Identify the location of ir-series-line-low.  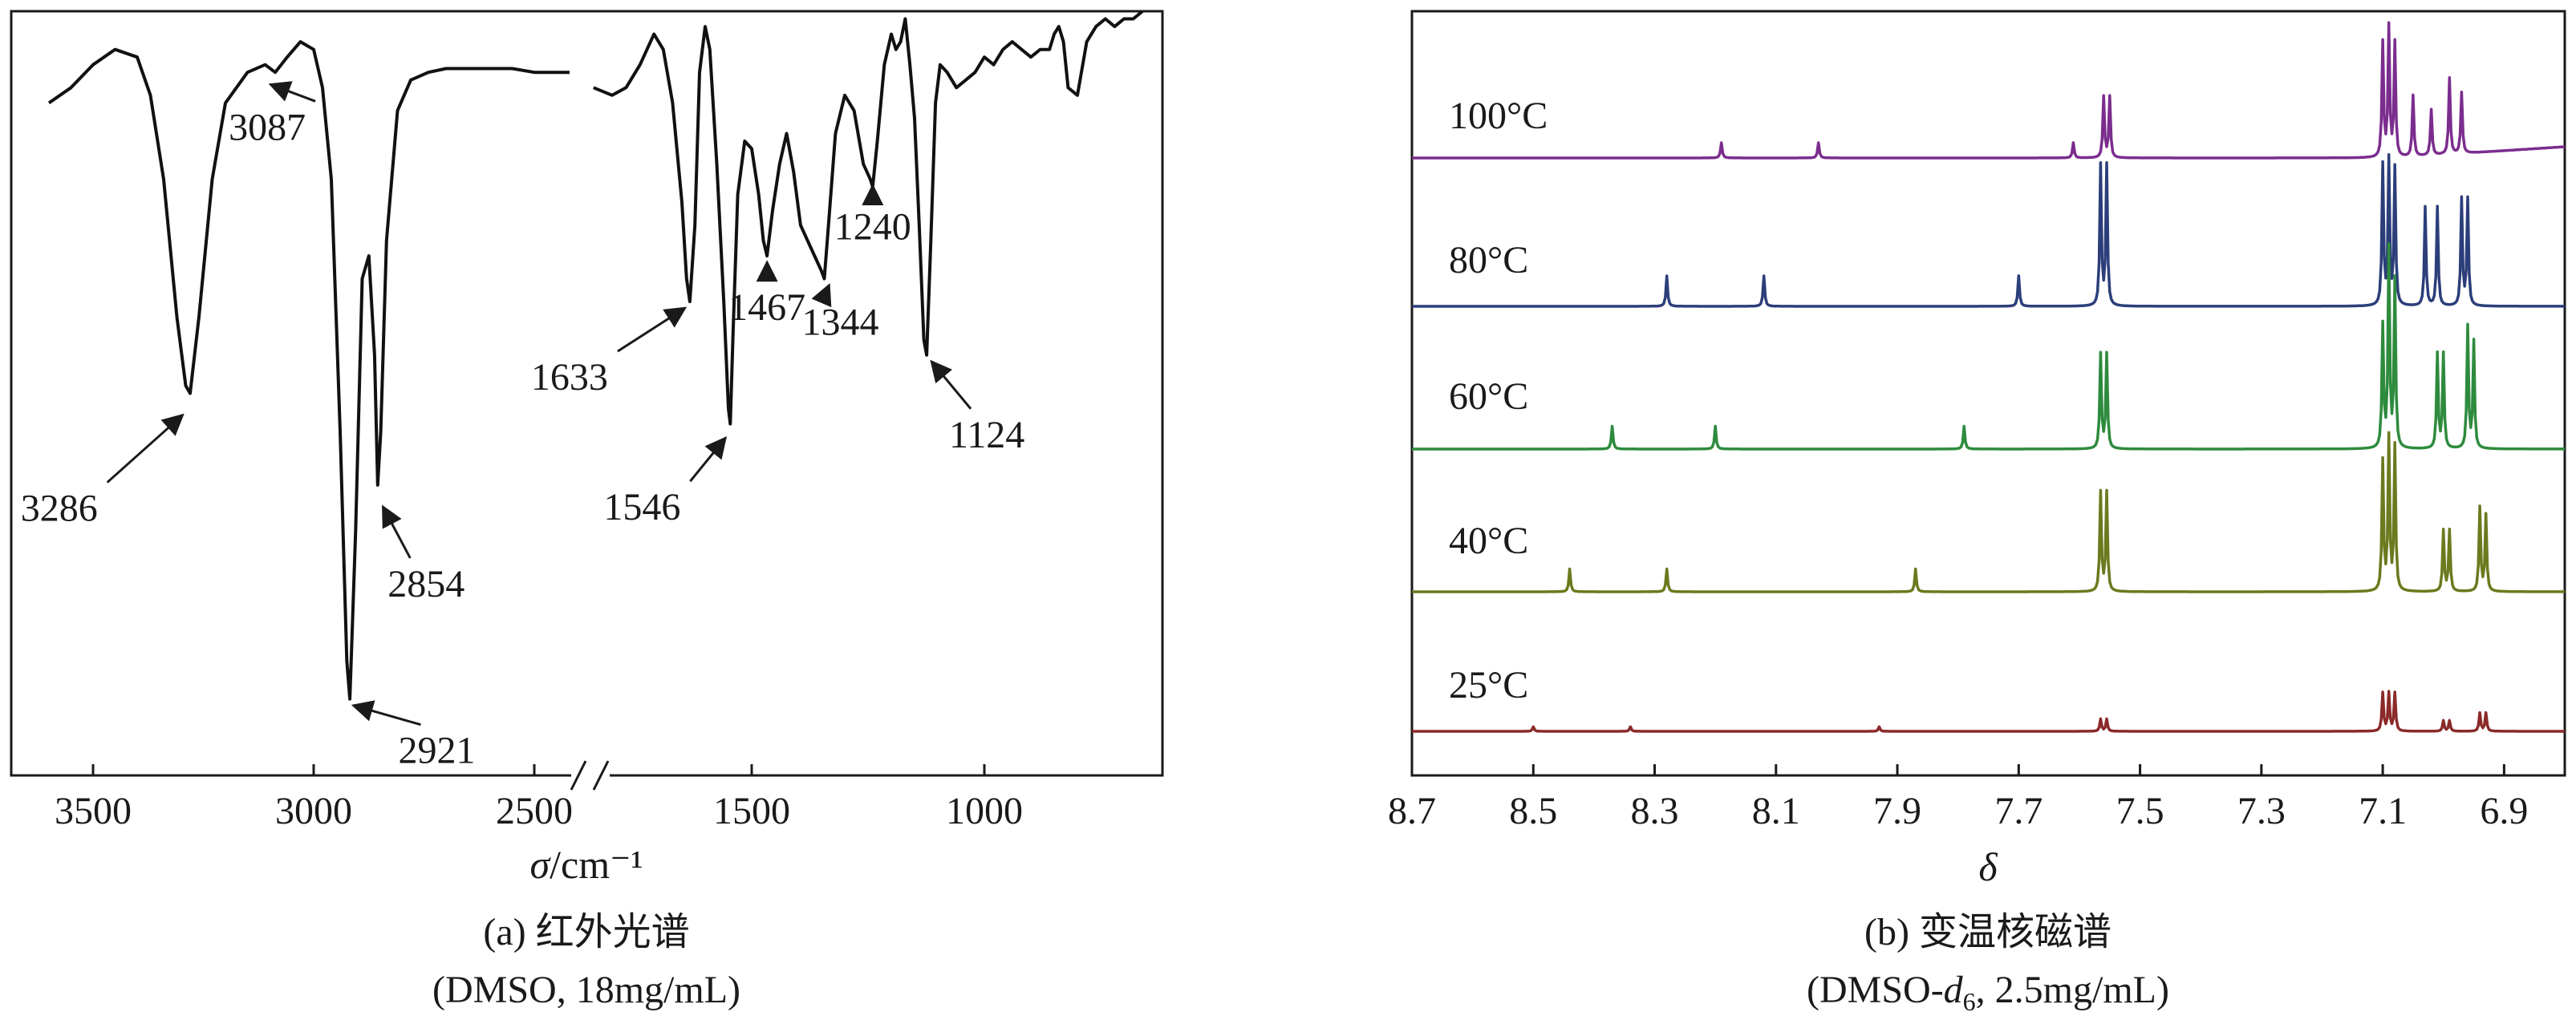
(868, 218).